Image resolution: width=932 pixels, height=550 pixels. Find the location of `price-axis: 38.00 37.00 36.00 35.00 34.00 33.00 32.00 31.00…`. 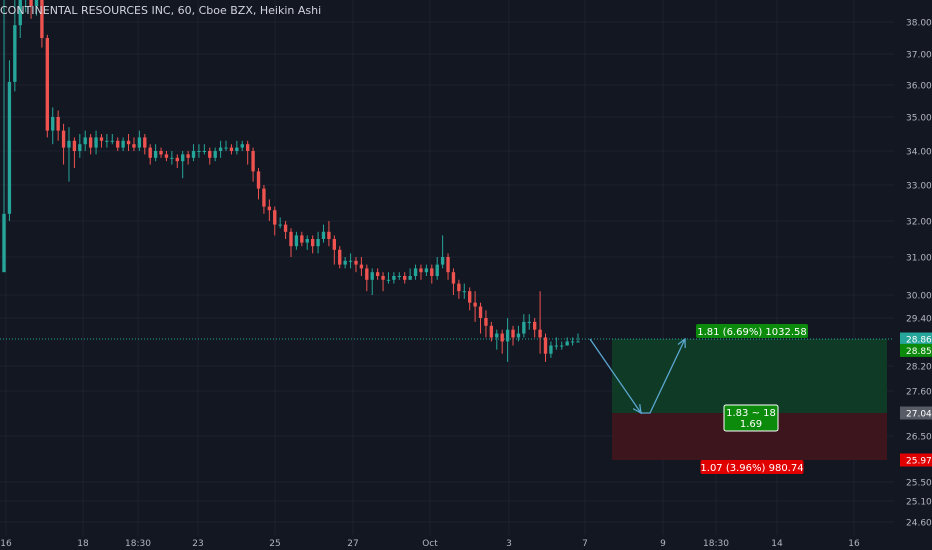

price-axis: 38.00 37.00 36.00 35.00 34.00 33.00 32.00 31.00… is located at coordinates (913, 275).